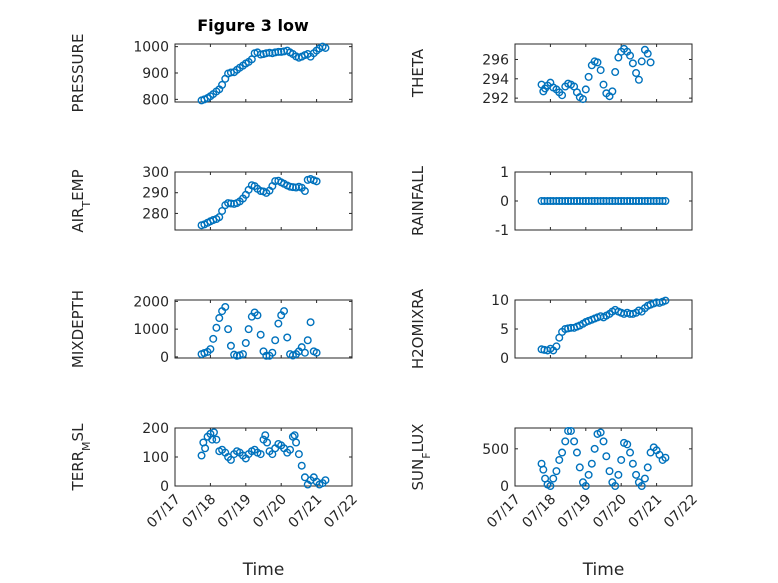  Describe the element at coordinates (270, 512) in the screenshot. I see `x-tick-label: 07/20` at that location.